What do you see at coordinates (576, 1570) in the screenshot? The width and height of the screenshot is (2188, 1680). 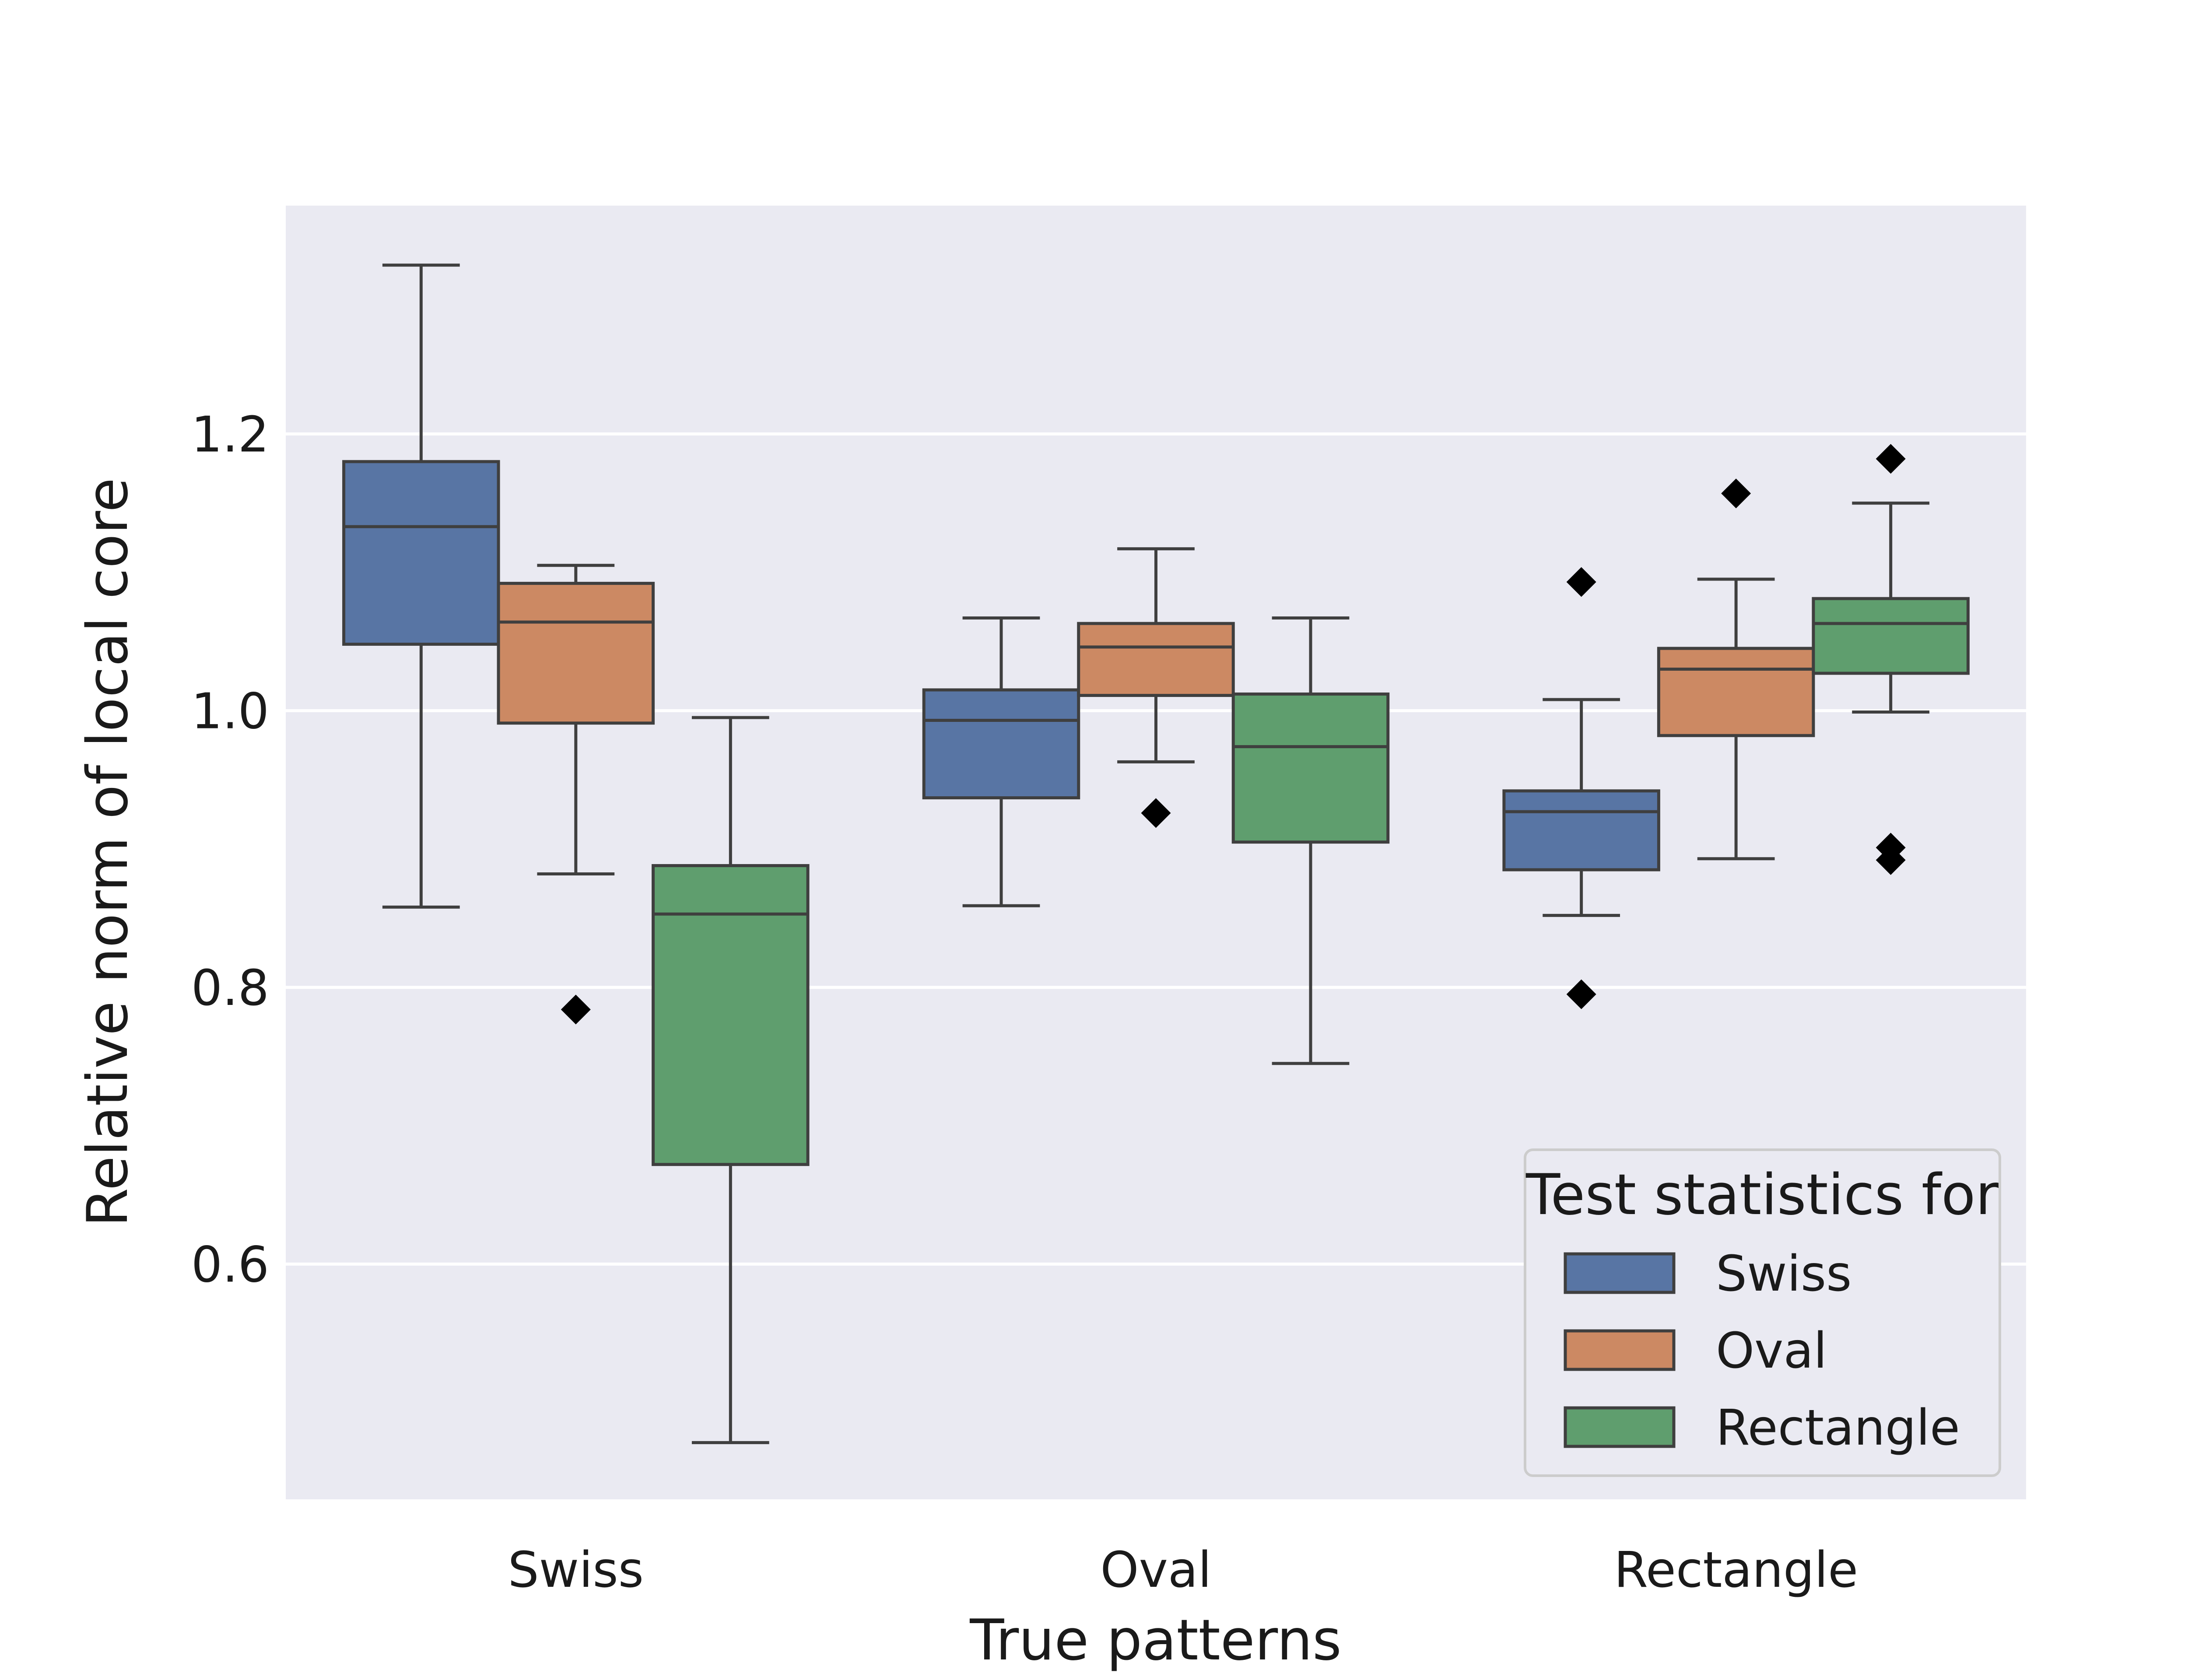 I see `x-tick-label: Swiss` at bounding box center [576, 1570].